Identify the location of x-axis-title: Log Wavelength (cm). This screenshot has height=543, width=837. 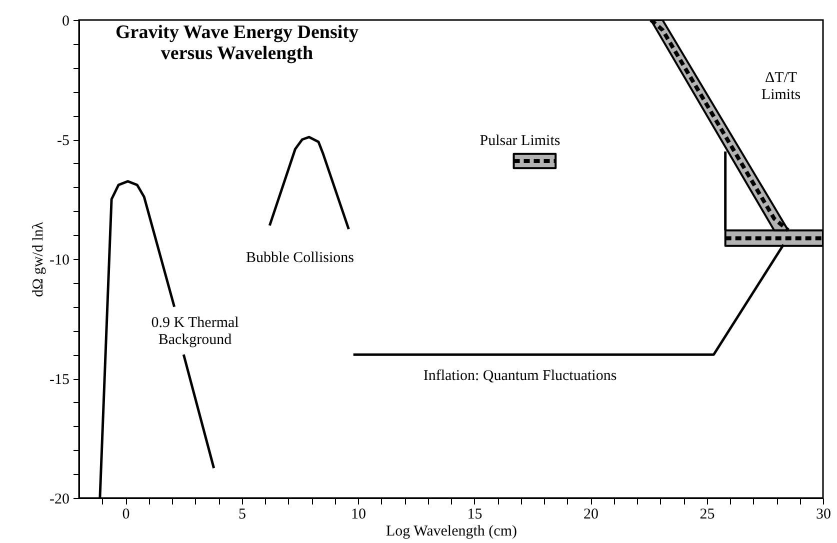
(451, 532).